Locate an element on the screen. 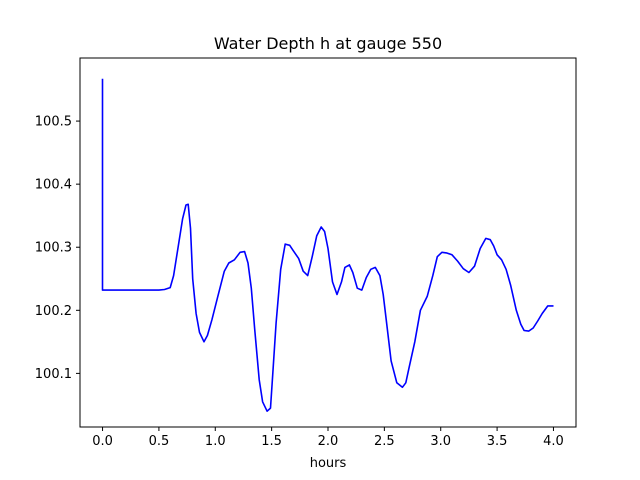 This screenshot has width=640, height=480. y-tick-label: 100.2 is located at coordinates (53, 311).